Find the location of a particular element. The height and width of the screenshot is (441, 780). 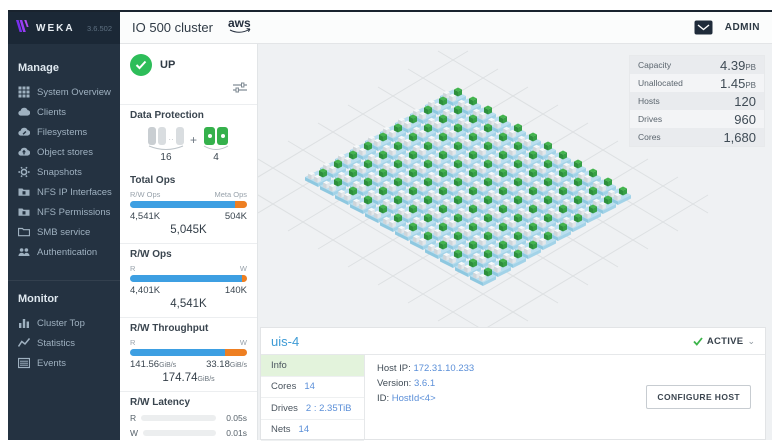

metric-right-value: 140K is located at coordinates (236, 290).